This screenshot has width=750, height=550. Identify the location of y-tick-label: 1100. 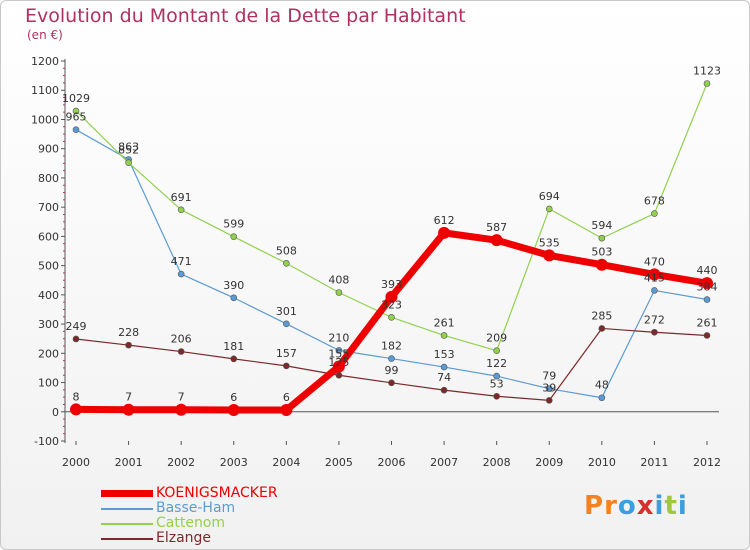
(45, 90).